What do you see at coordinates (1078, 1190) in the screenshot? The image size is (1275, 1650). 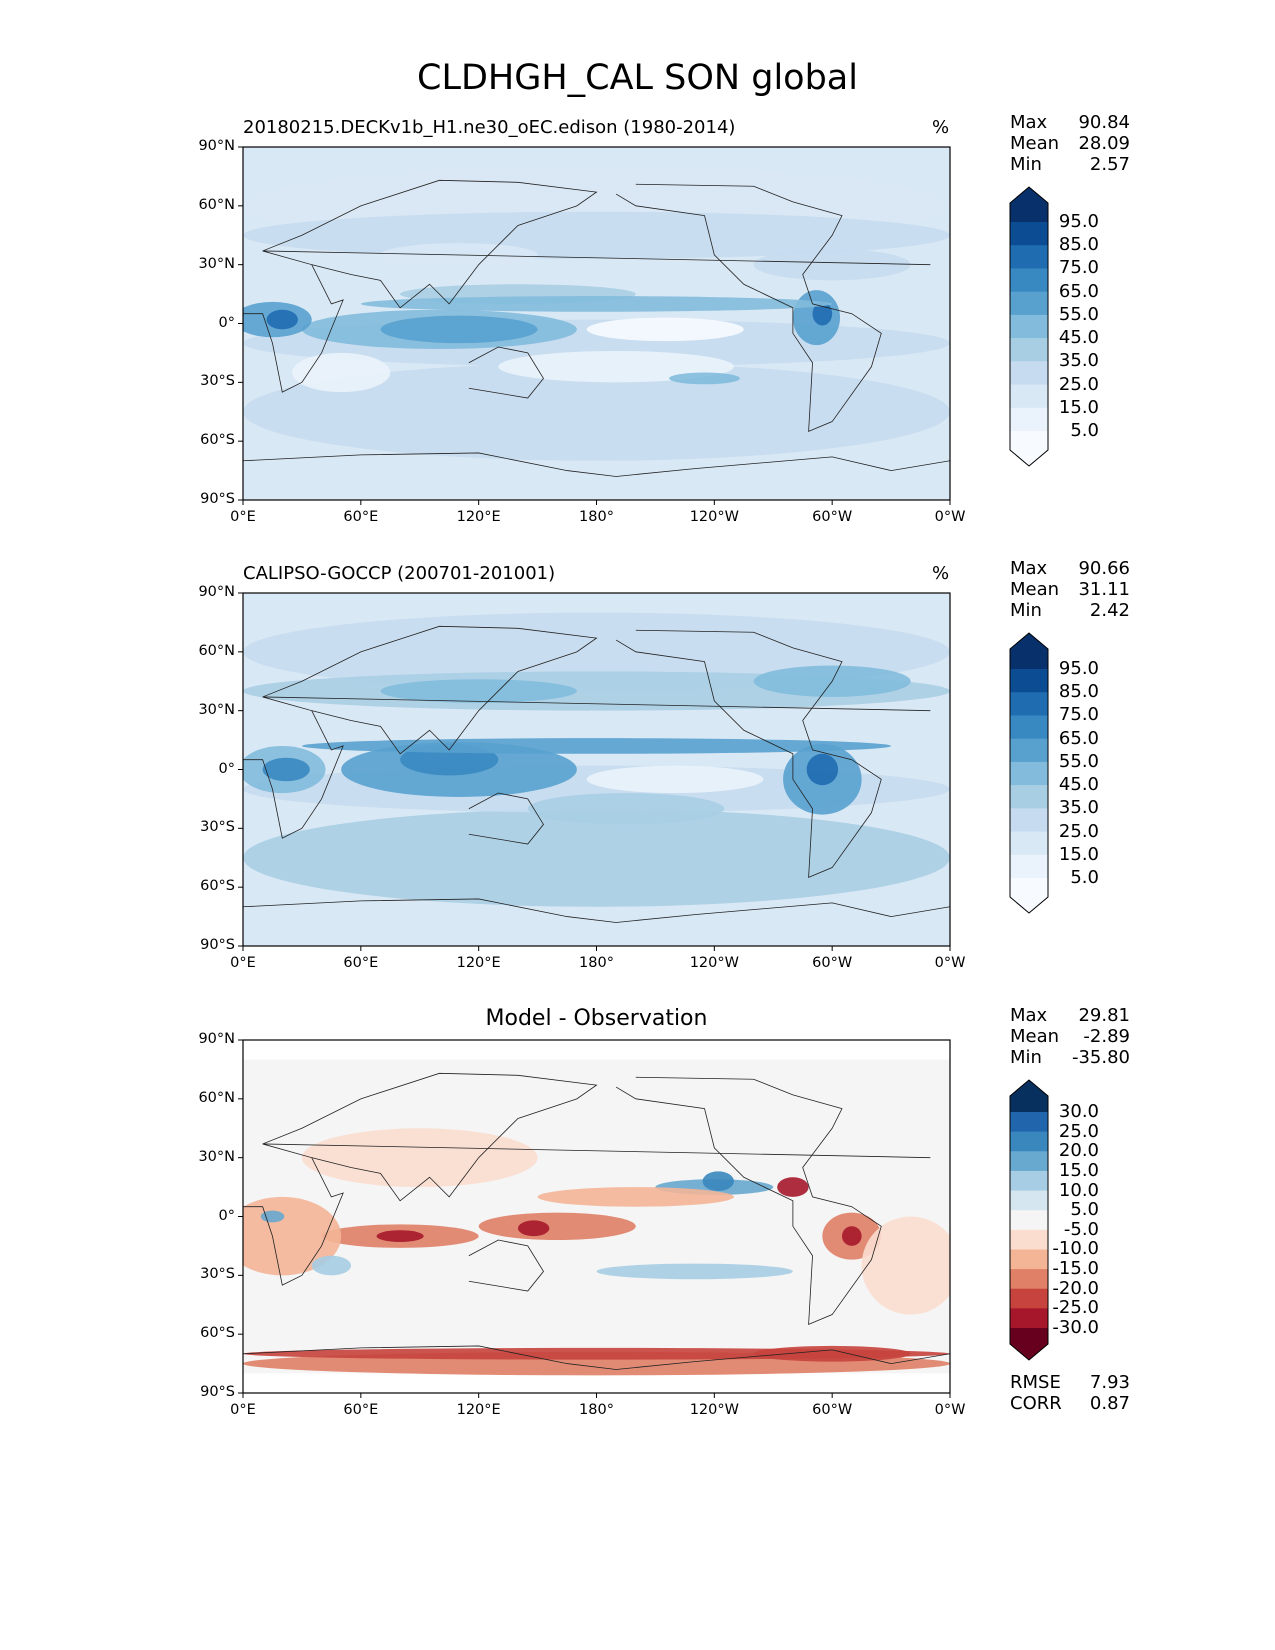 I see `colorbar-label: 10.0` at bounding box center [1078, 1190].